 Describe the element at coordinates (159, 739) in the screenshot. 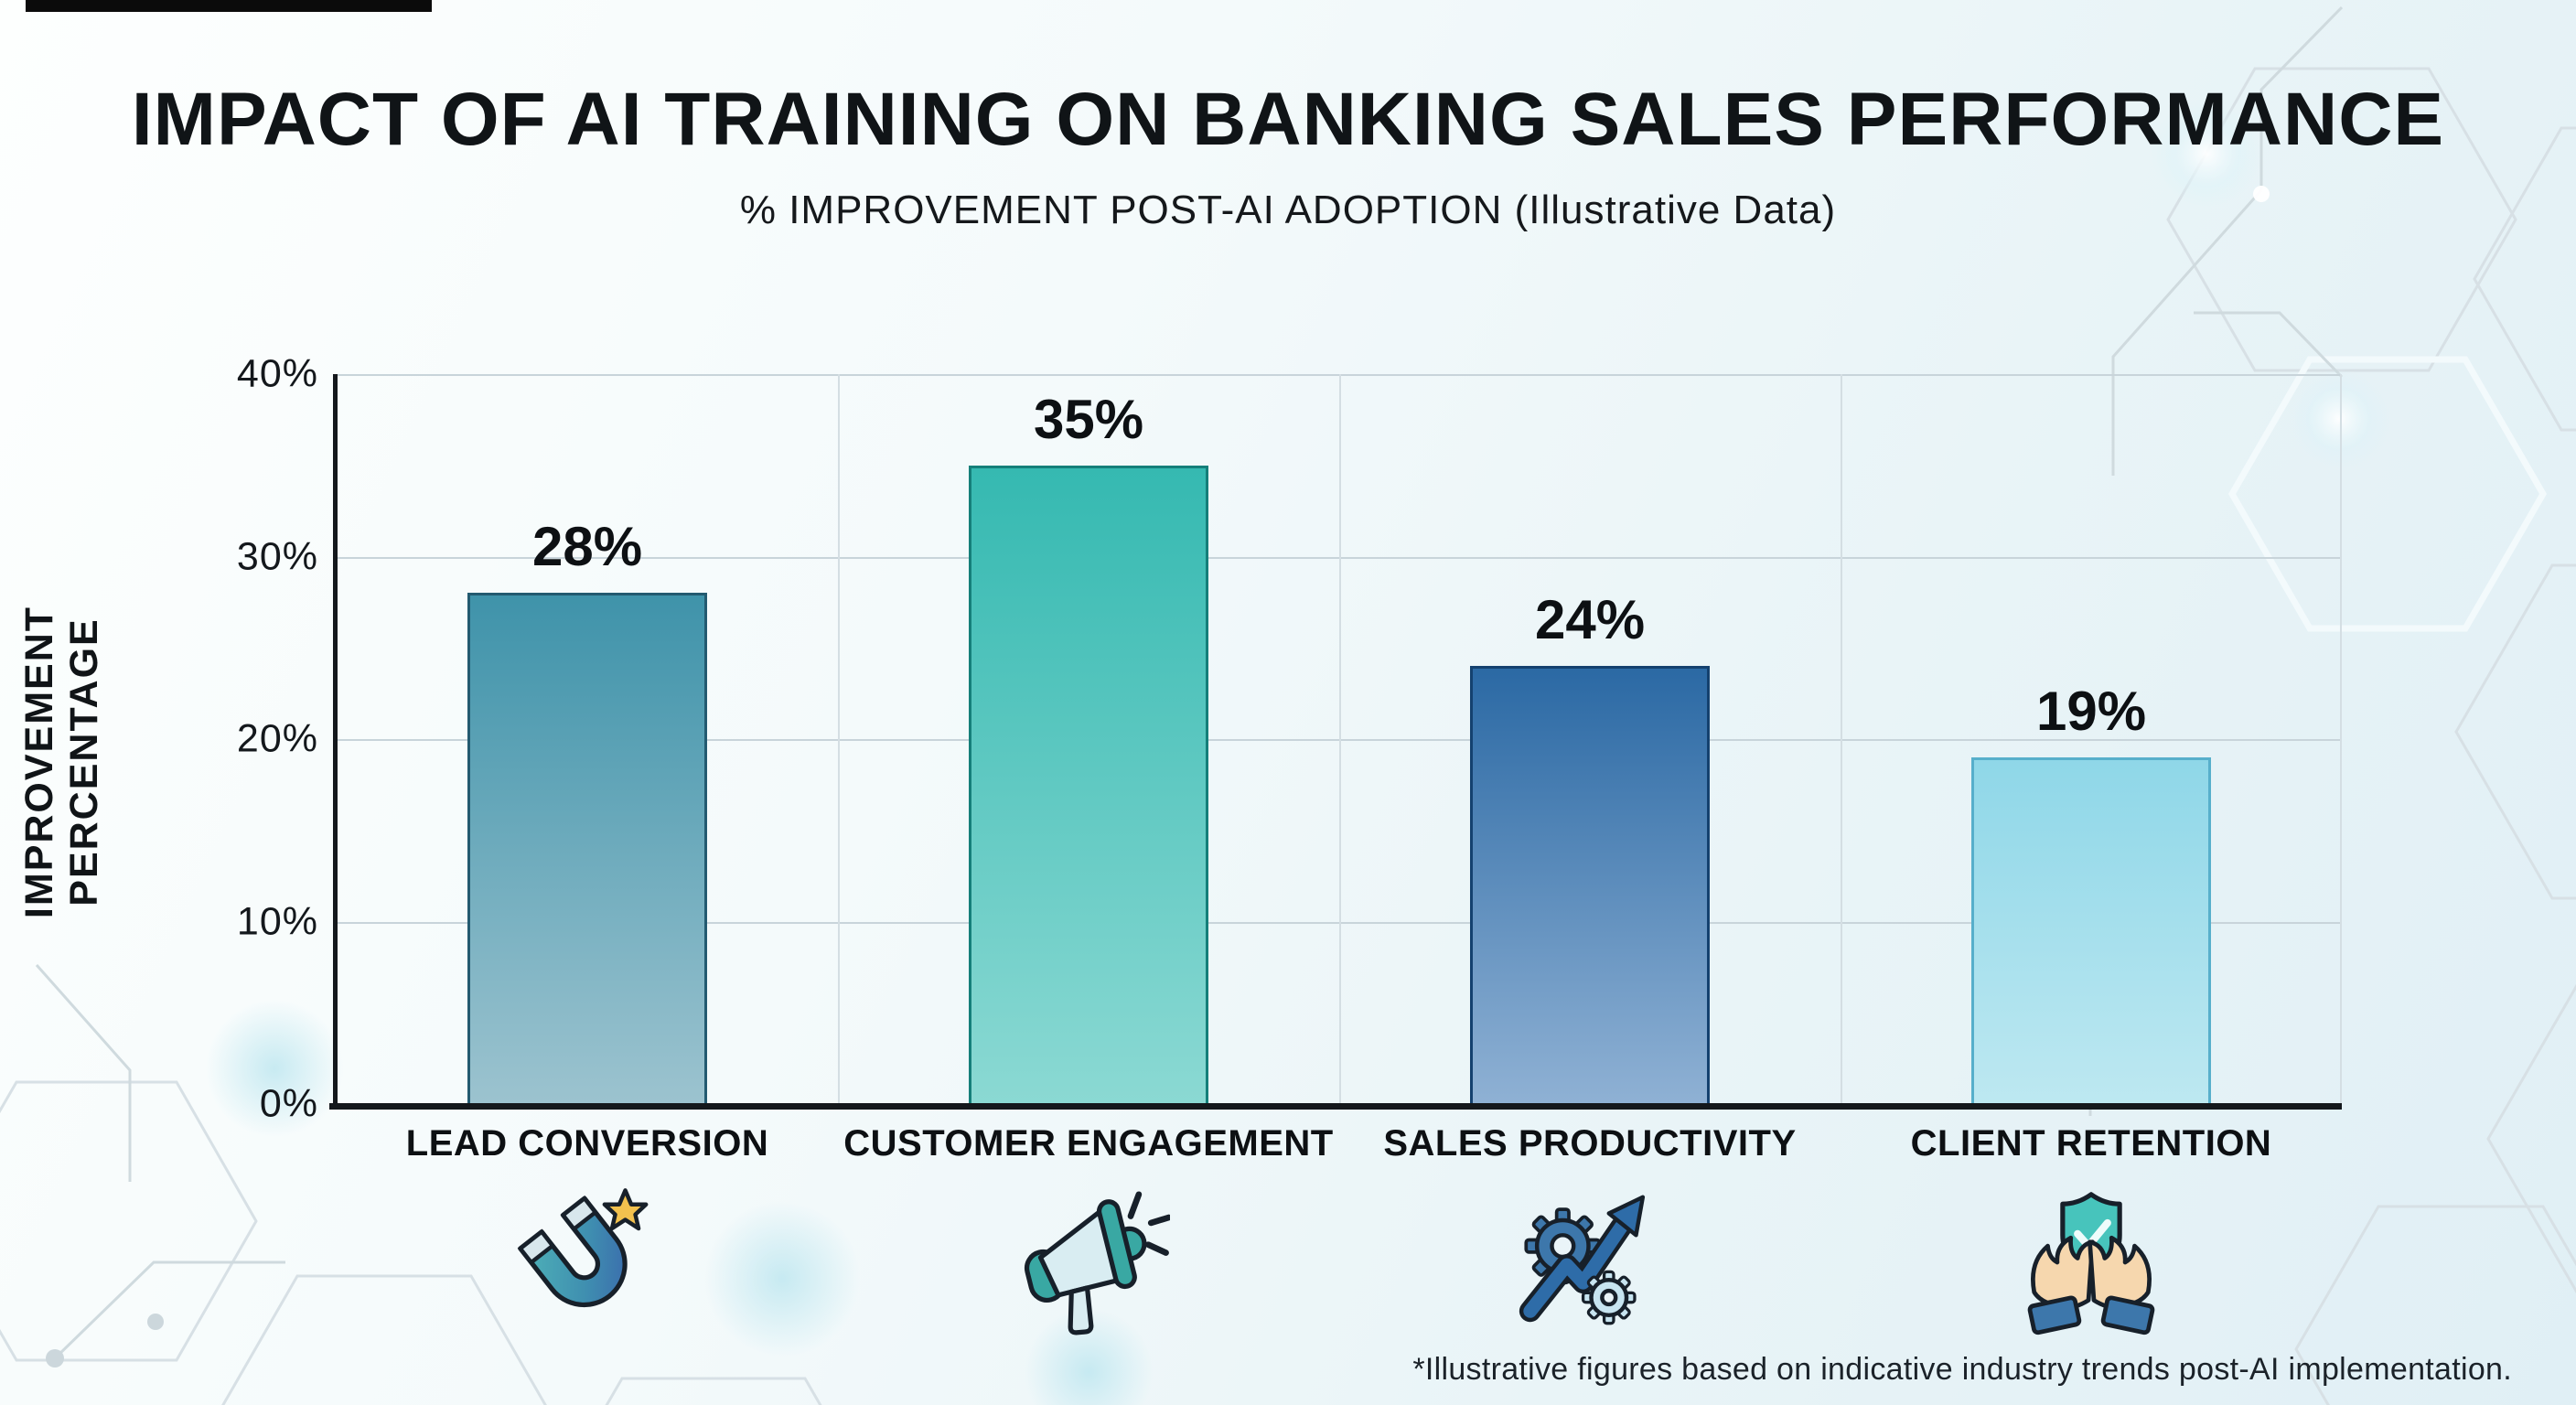

I see `y-axis-ticks: 40% 30% 20% 10% 0%` at that location.